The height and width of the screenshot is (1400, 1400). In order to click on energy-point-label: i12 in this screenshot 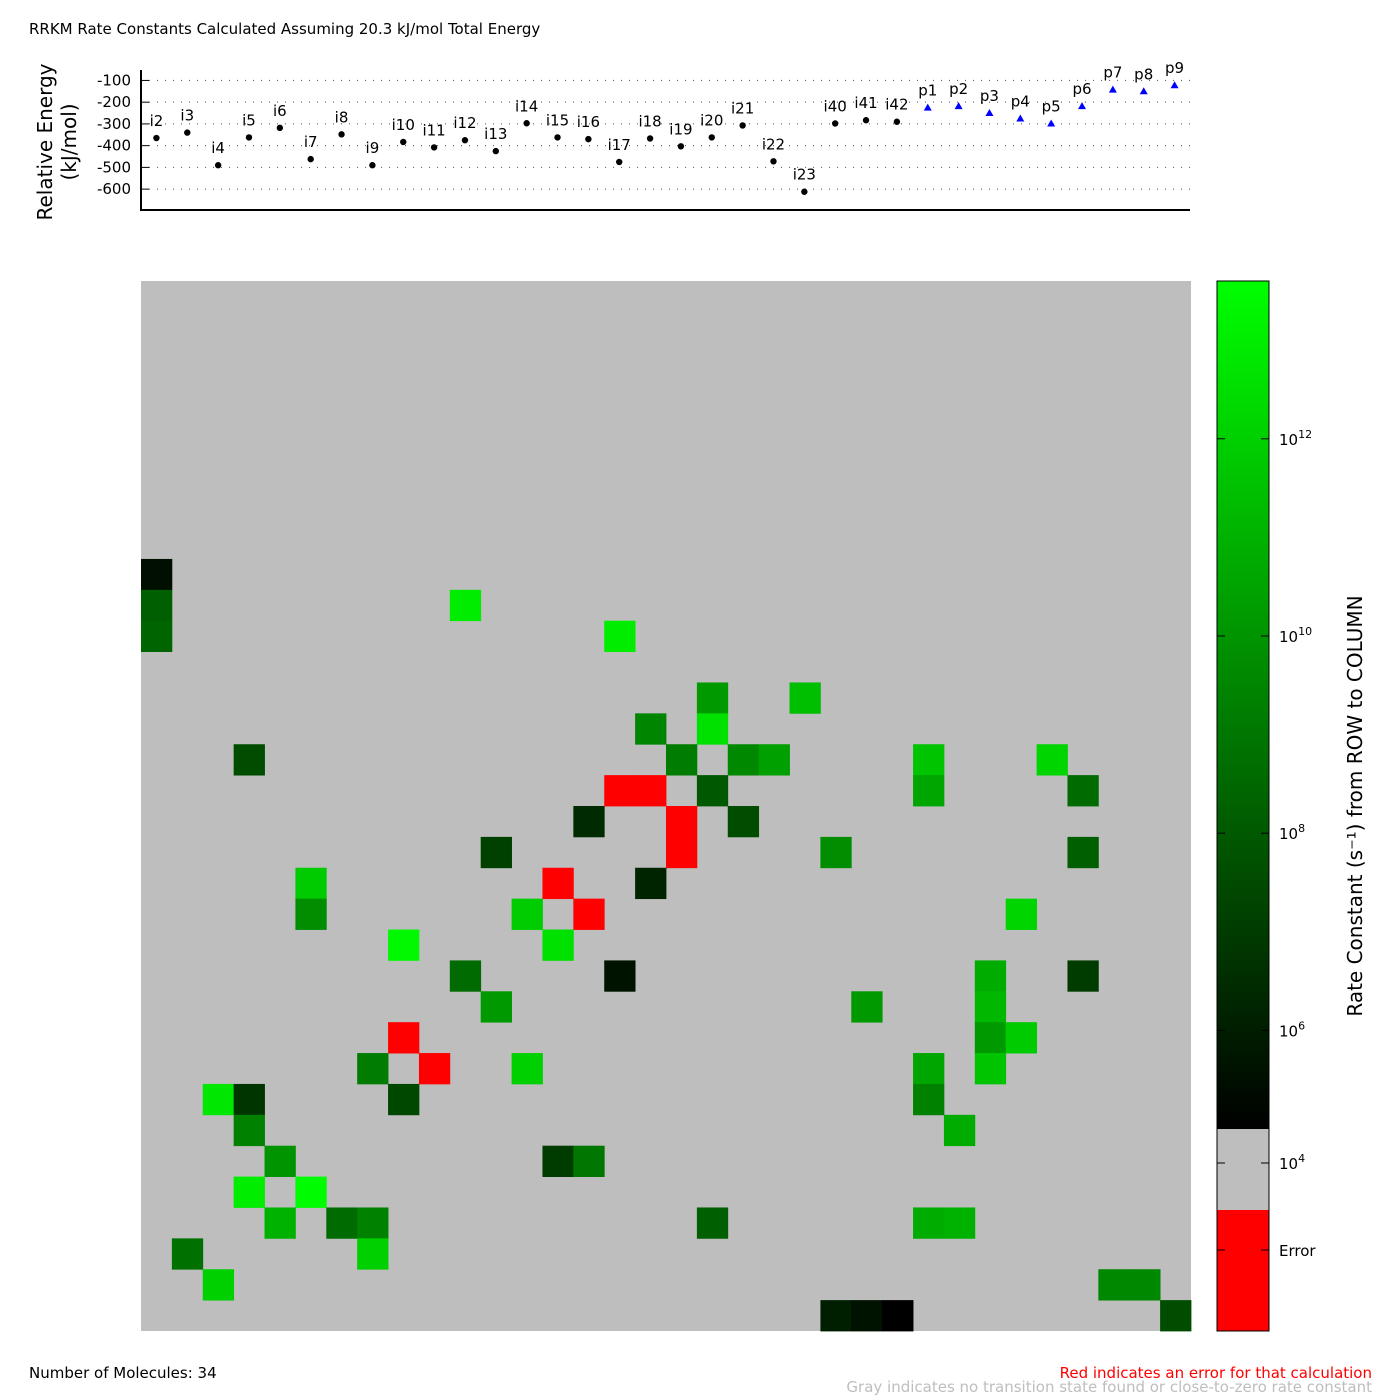, I will do `click(464, 123)`.